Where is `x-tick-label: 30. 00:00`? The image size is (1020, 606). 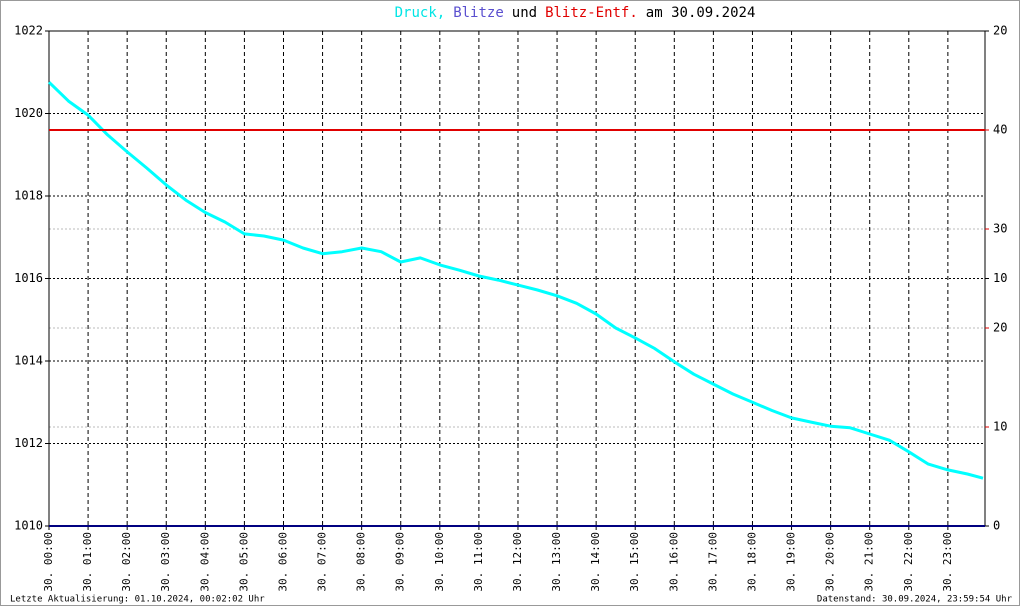
x-tick-label: 30. 00:00 is located at coordinates (48, 562).